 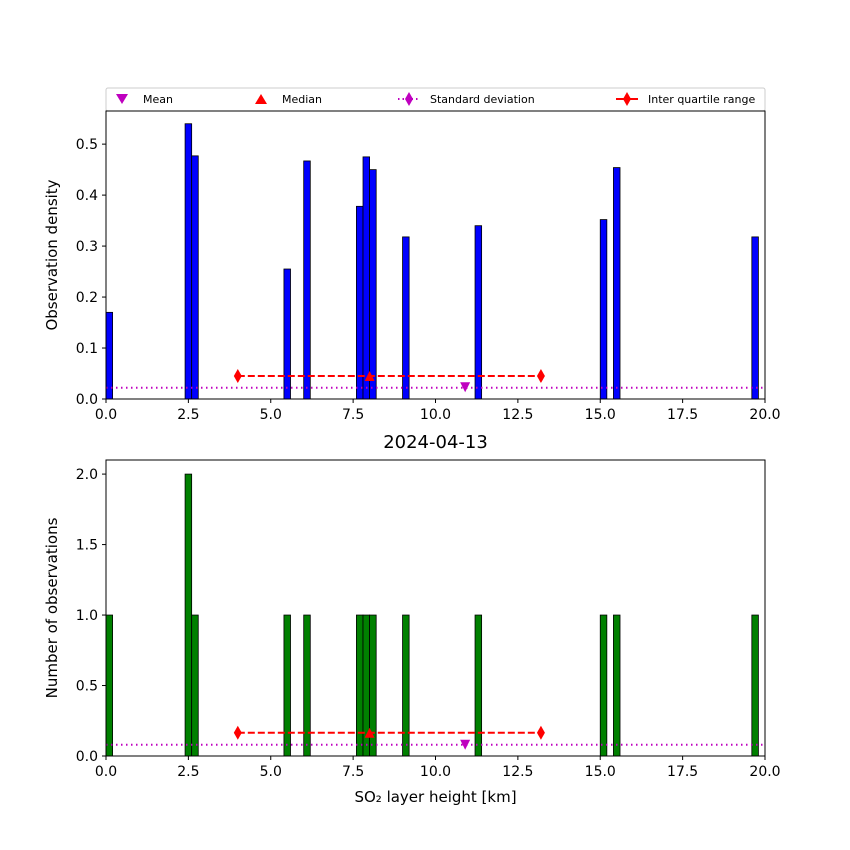 What do you see at coordinates (482, 99) in the screenshot?
I see `legend-std-label: Standard deviation` at bounding box center [482, 99].